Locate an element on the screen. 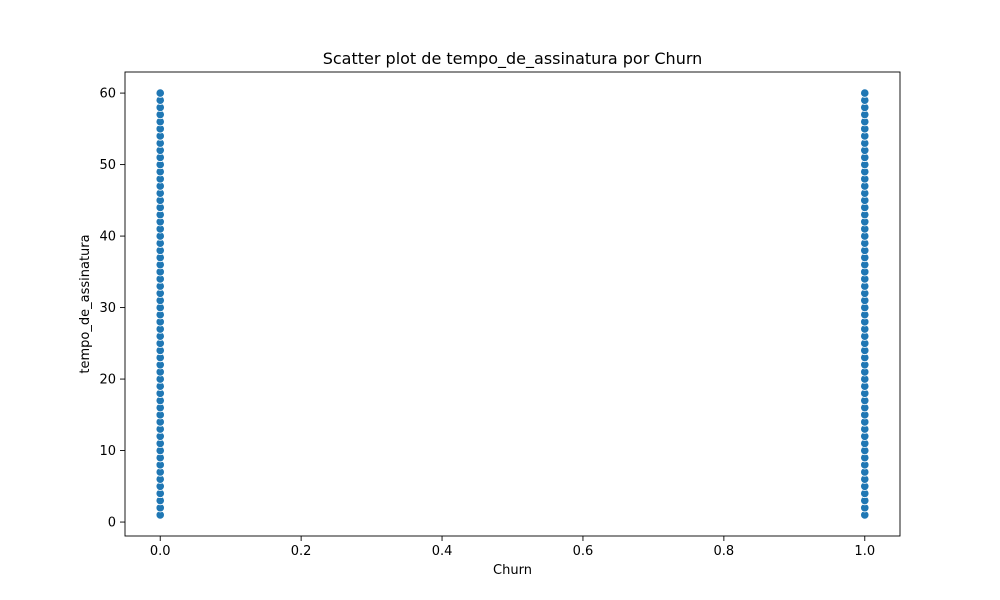 The width and height of the screenshot is (1000, 600). x-tick-label: 0.4 is located at coordinates (442, 551).